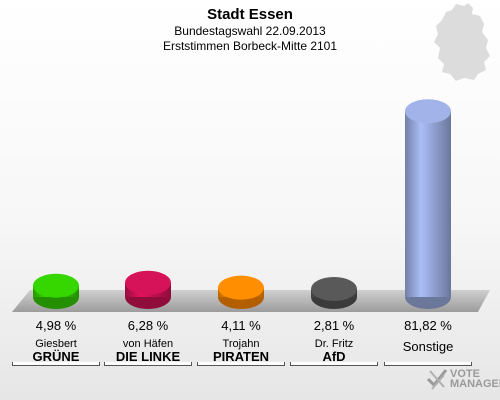  What do you see at coordinates (148, 356) in the screenshot?
I see `party-label: DIE LINKE` at bounding box center [148, 356].